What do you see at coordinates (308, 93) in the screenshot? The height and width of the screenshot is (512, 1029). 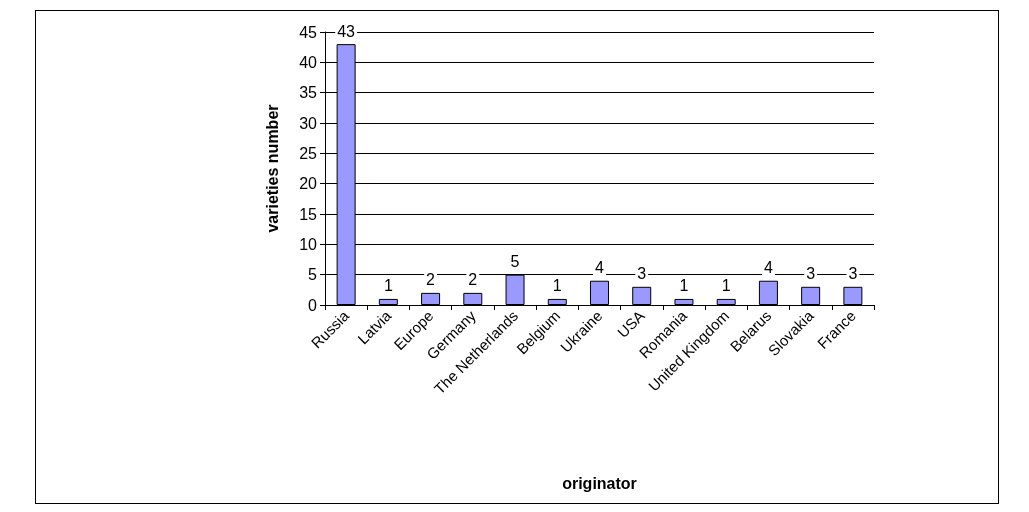 I see `y-tick-label: 35` at bounding box center [308, 93].